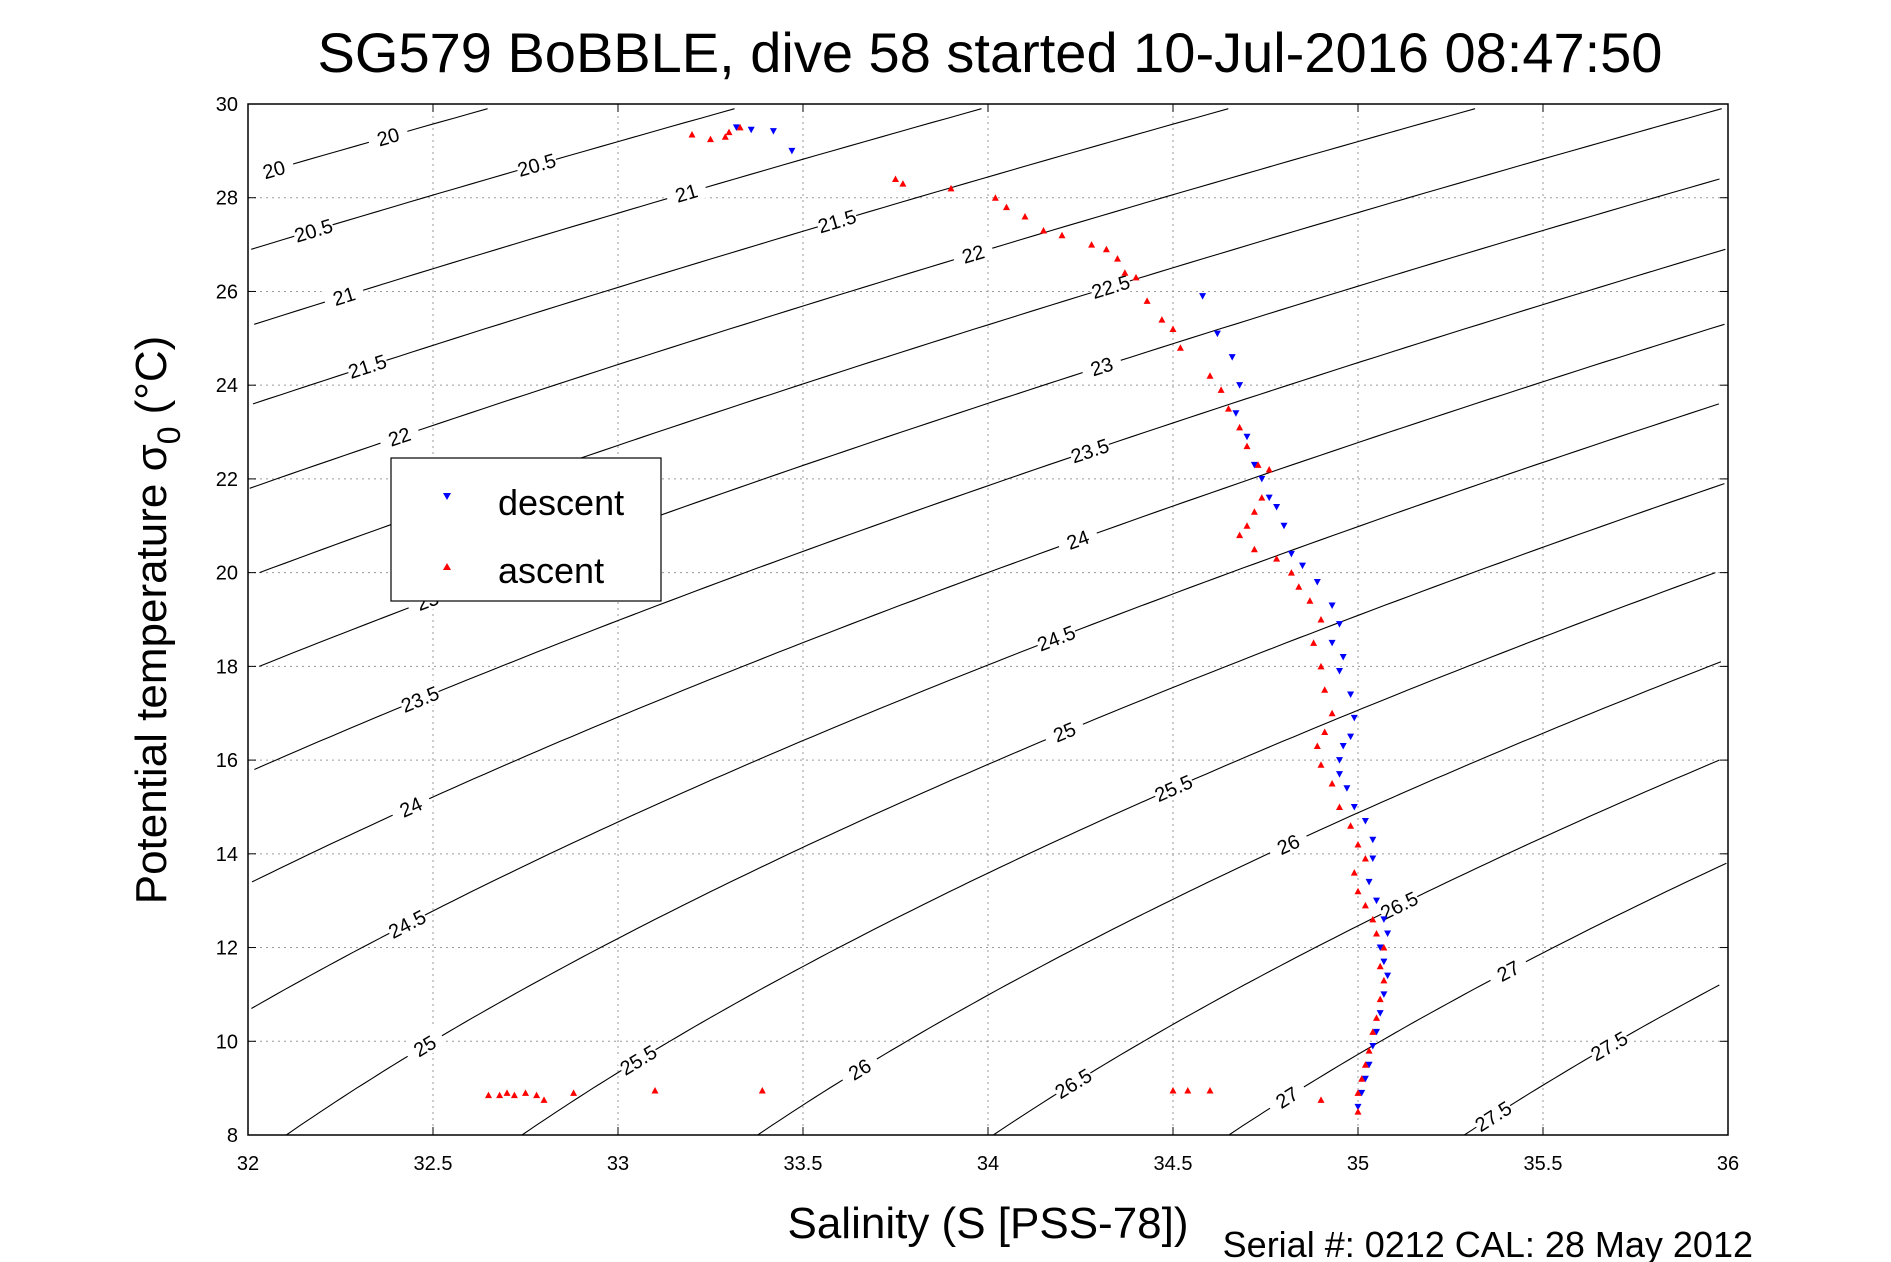 This screenshot has height=1262, width=1891. Describe the element at coordinates (1064, 731) in the screenshot. I see `contour-label: 25` at that location.